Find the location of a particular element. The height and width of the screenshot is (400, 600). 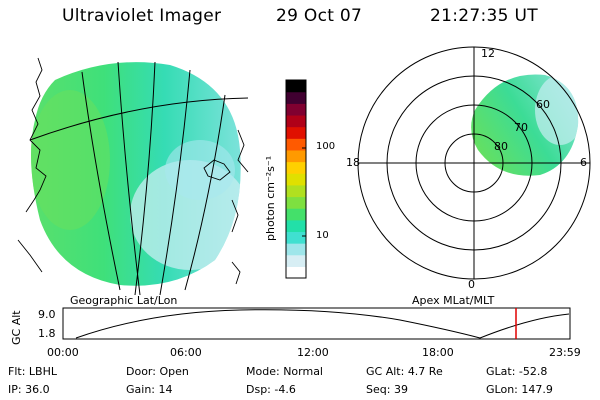

mlat-label-60: 60 is located at coordinates (543, 104).